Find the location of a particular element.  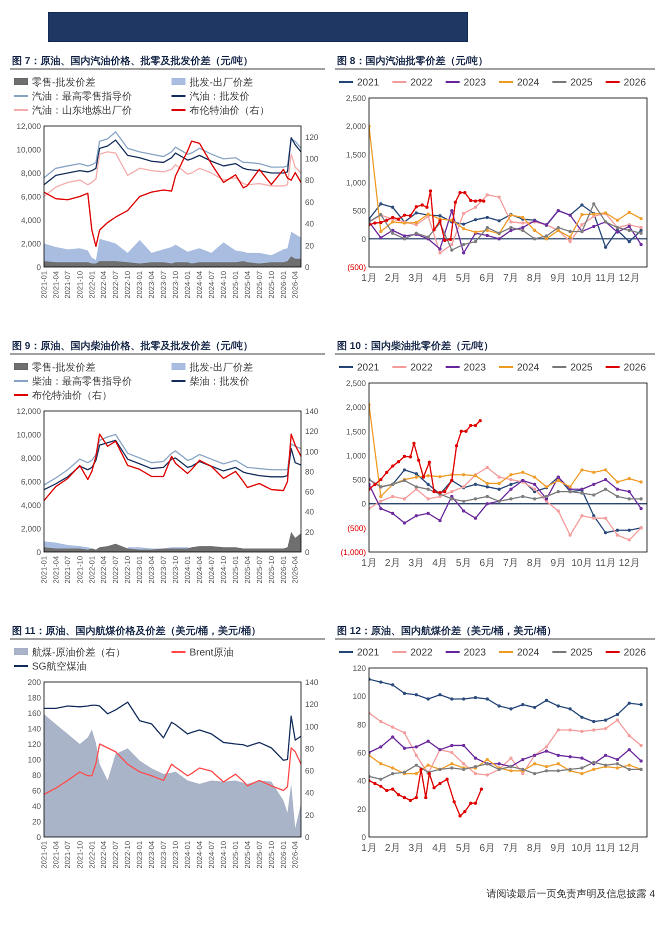

x-tick-label: 4月 is located at coordinates (440, 848).